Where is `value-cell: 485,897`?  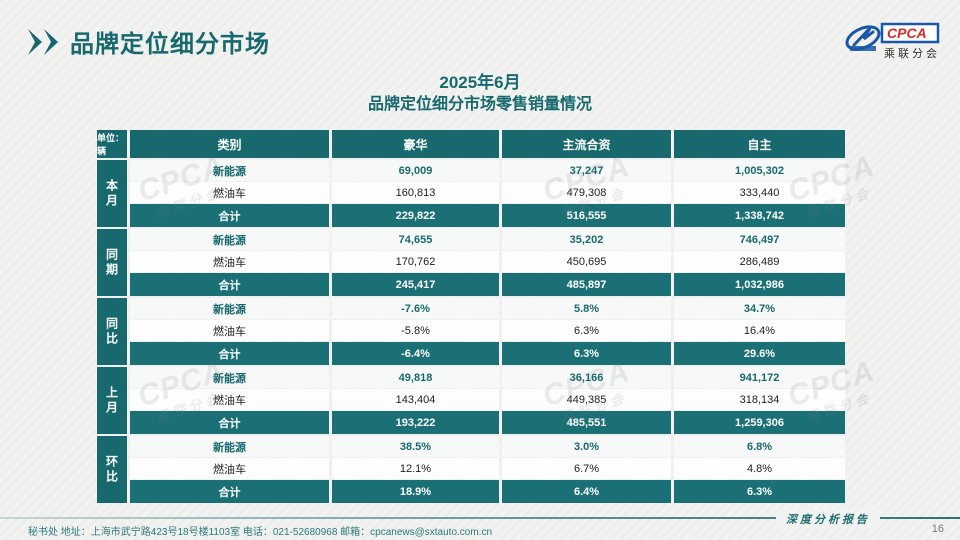 value-cell: 485,897 is located at coordinates (586, 284).